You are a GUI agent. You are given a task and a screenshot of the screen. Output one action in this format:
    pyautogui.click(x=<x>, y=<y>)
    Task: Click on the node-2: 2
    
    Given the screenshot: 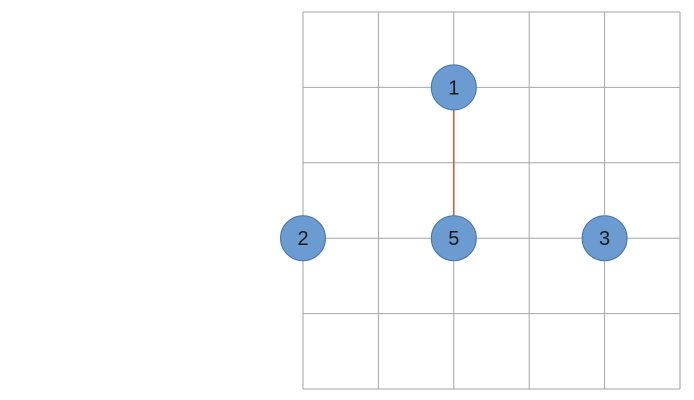 What is the action you would take?
    pyautogui.click(x=303, y=238)
    